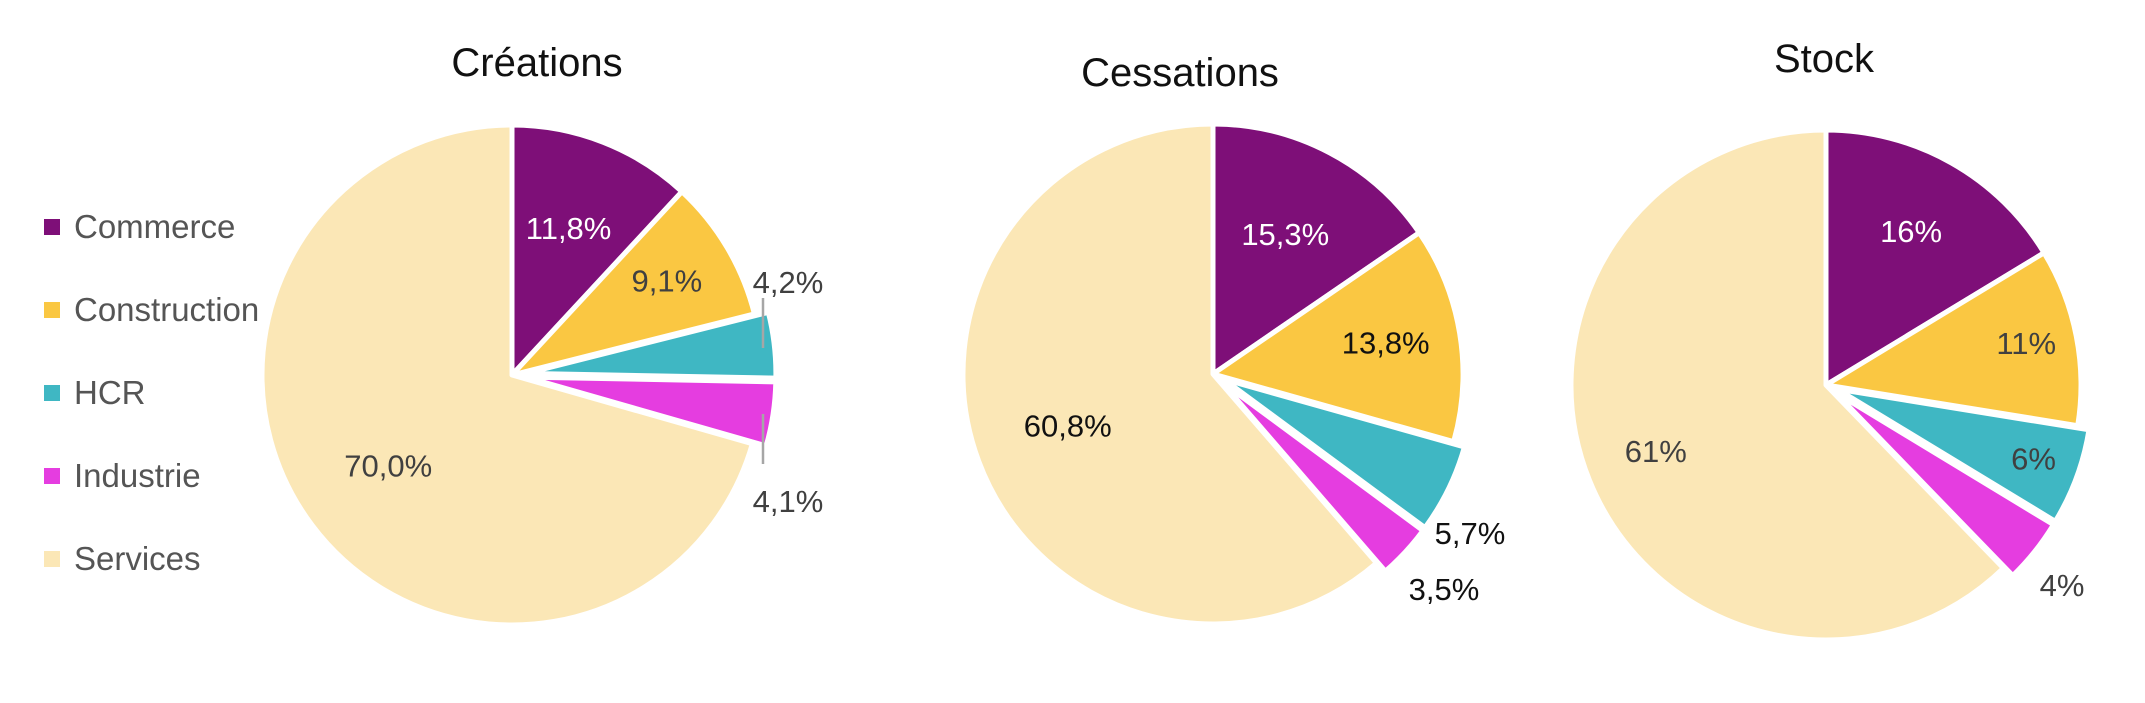 The image size is (2145, 703). Describe the element at coordinates (52, 475) in the screenshot. I see `legend-swatch-industrie` at that location.